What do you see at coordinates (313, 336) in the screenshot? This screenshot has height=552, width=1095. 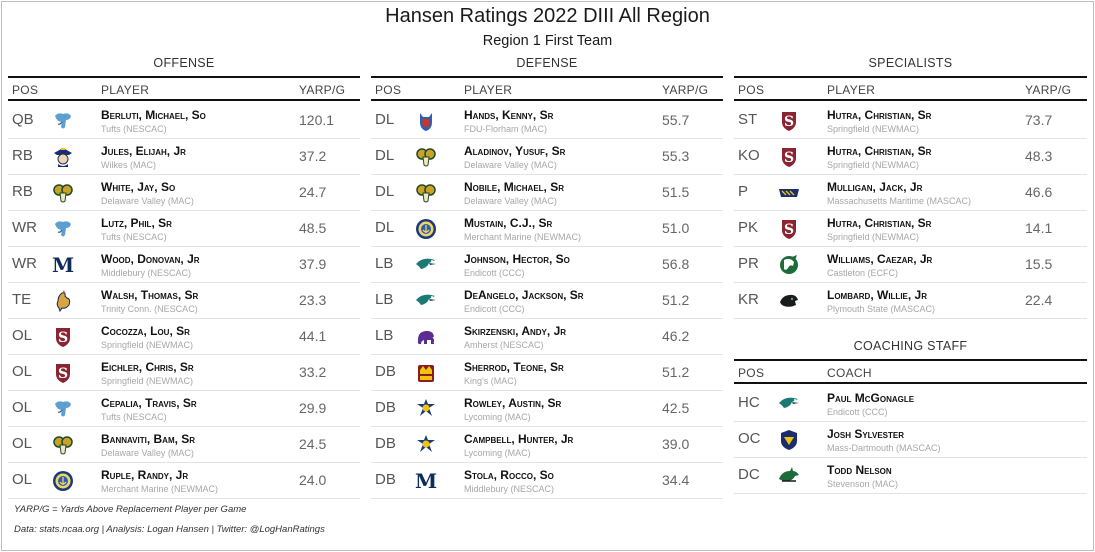 I see `yarp-value: 44.1` at bounding box center [313, 336].